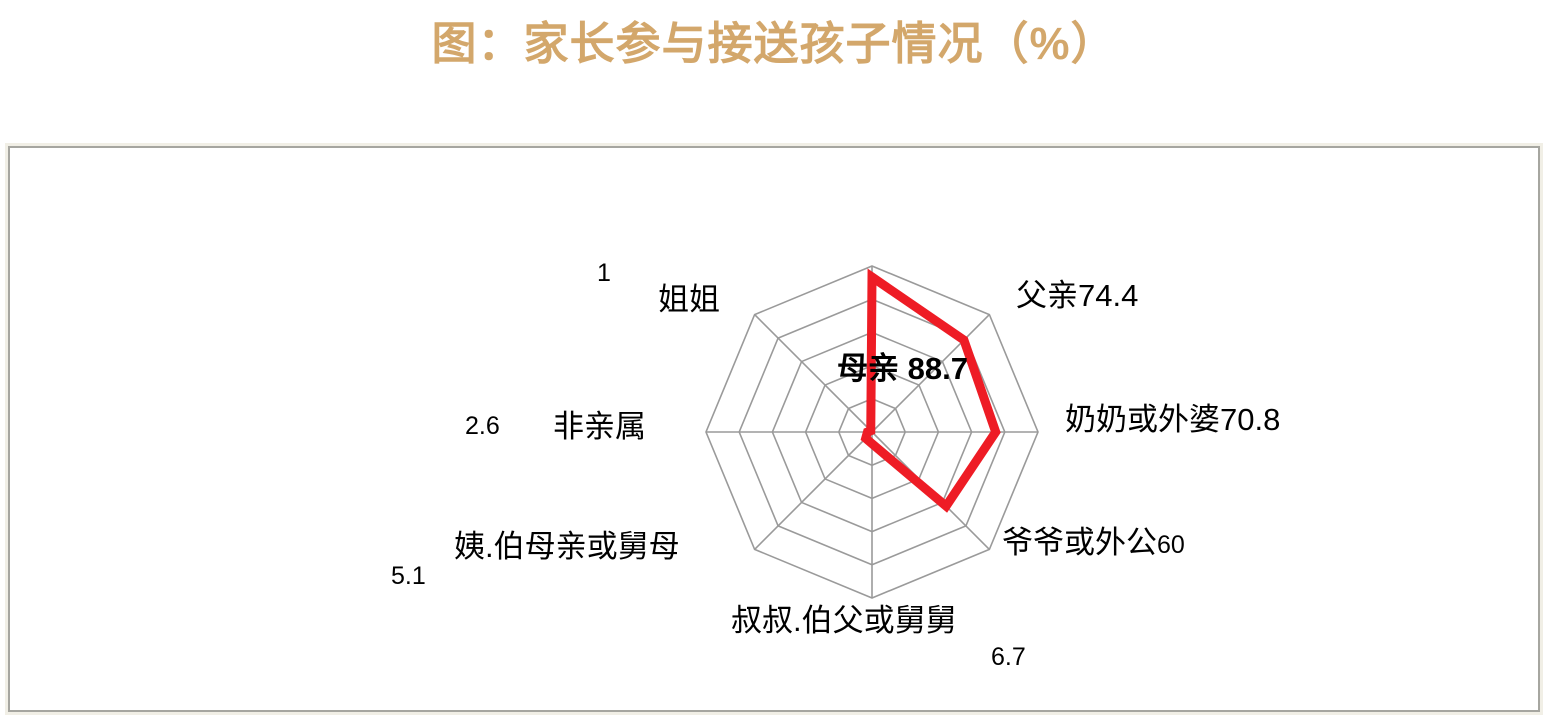 The height and width of the screenshot is (726, 1548). Describe the element at coordinates (872, 432) in the screenshot. I see `radar-svg` at that location.